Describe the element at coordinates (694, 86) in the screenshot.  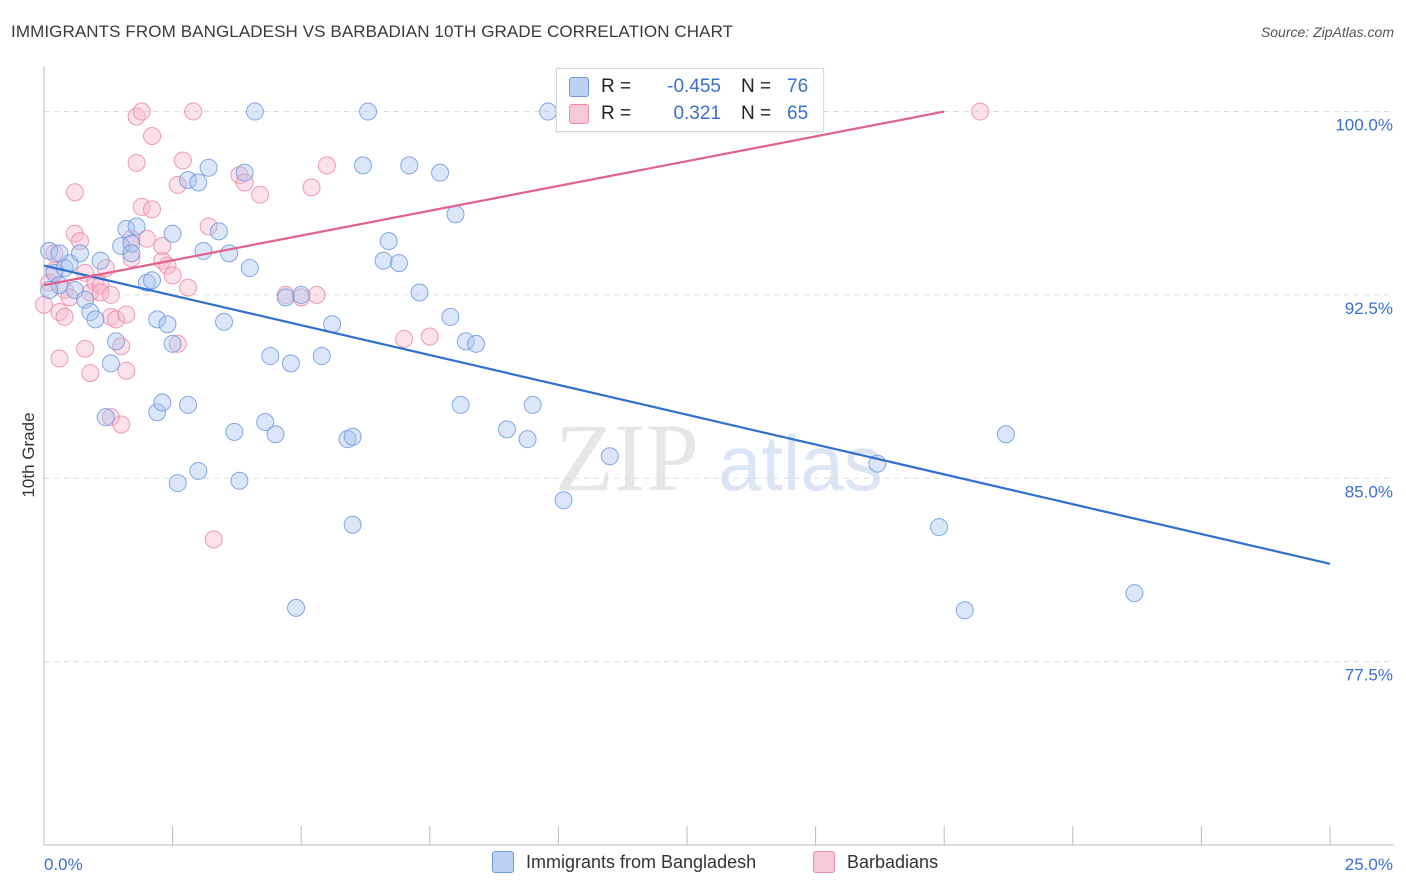
I see `legend-r-value: -0.455` at that location.